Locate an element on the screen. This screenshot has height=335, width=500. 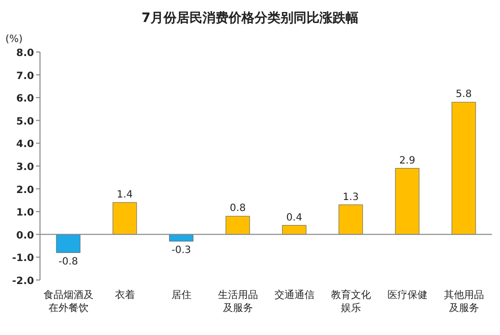
y-tick-label: 4.0 is located at coordinates (25, 144).